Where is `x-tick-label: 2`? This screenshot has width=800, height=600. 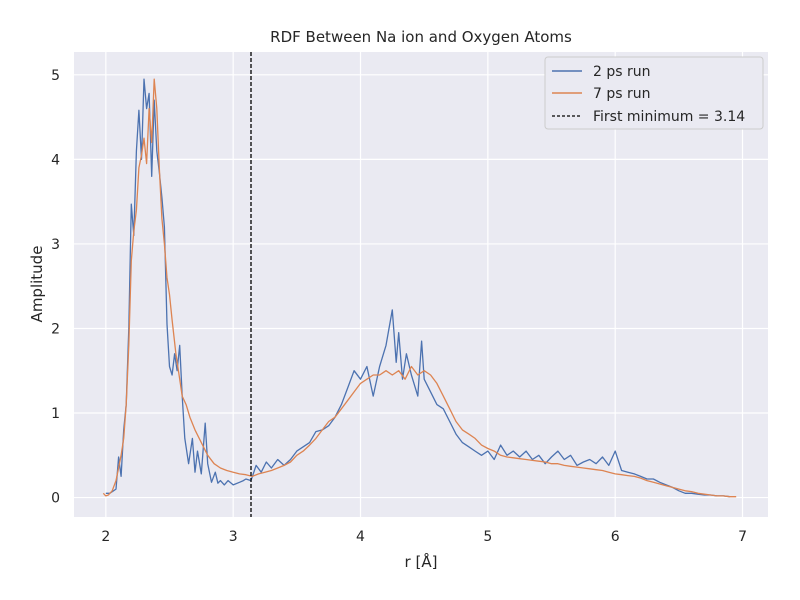
x-tick-label: 2 is located at coordinates (105, 537).